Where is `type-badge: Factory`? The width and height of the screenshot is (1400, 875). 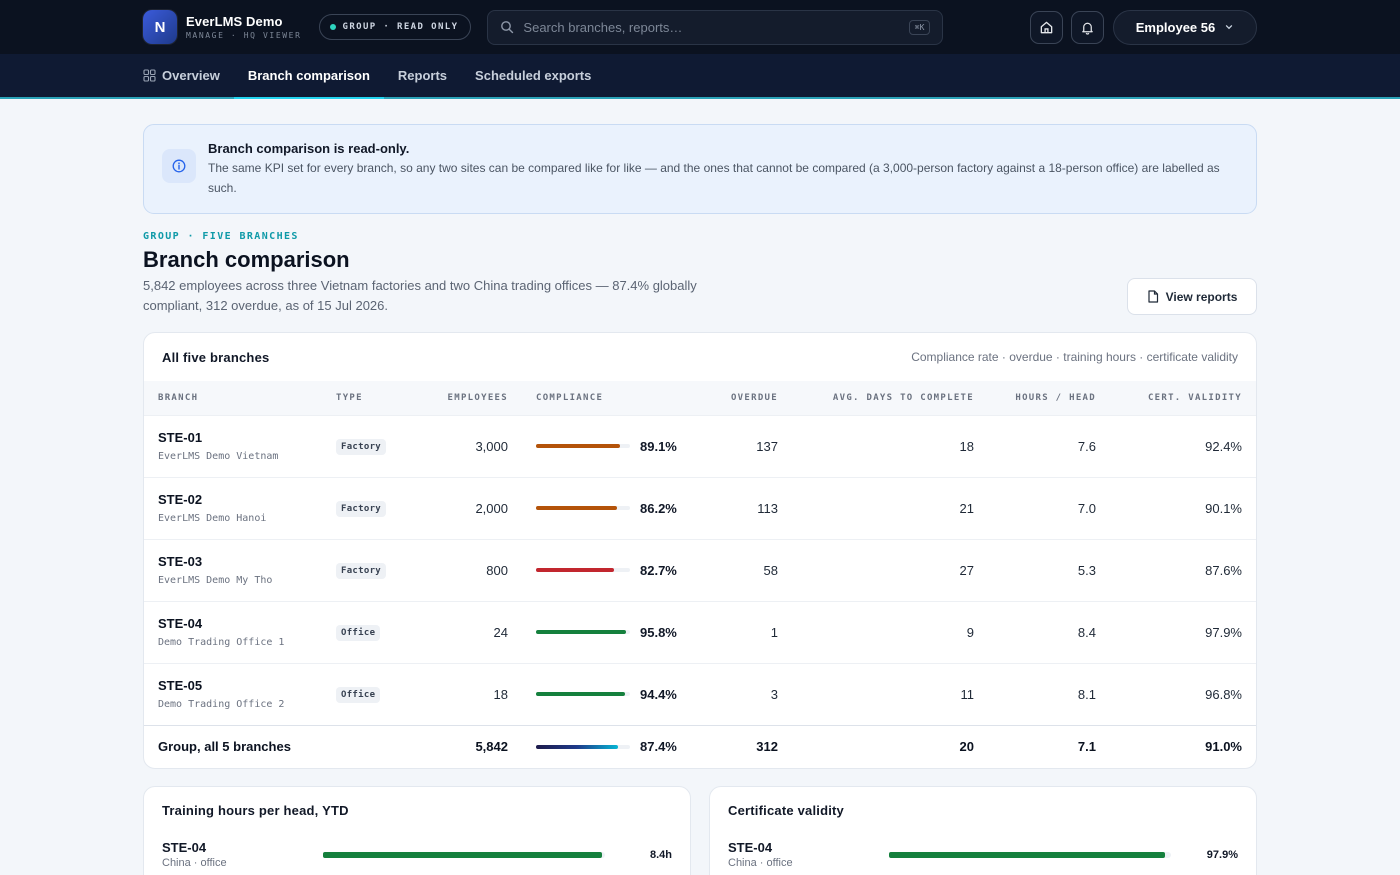
type-badge: Factory is located at coordinates (361, 447).